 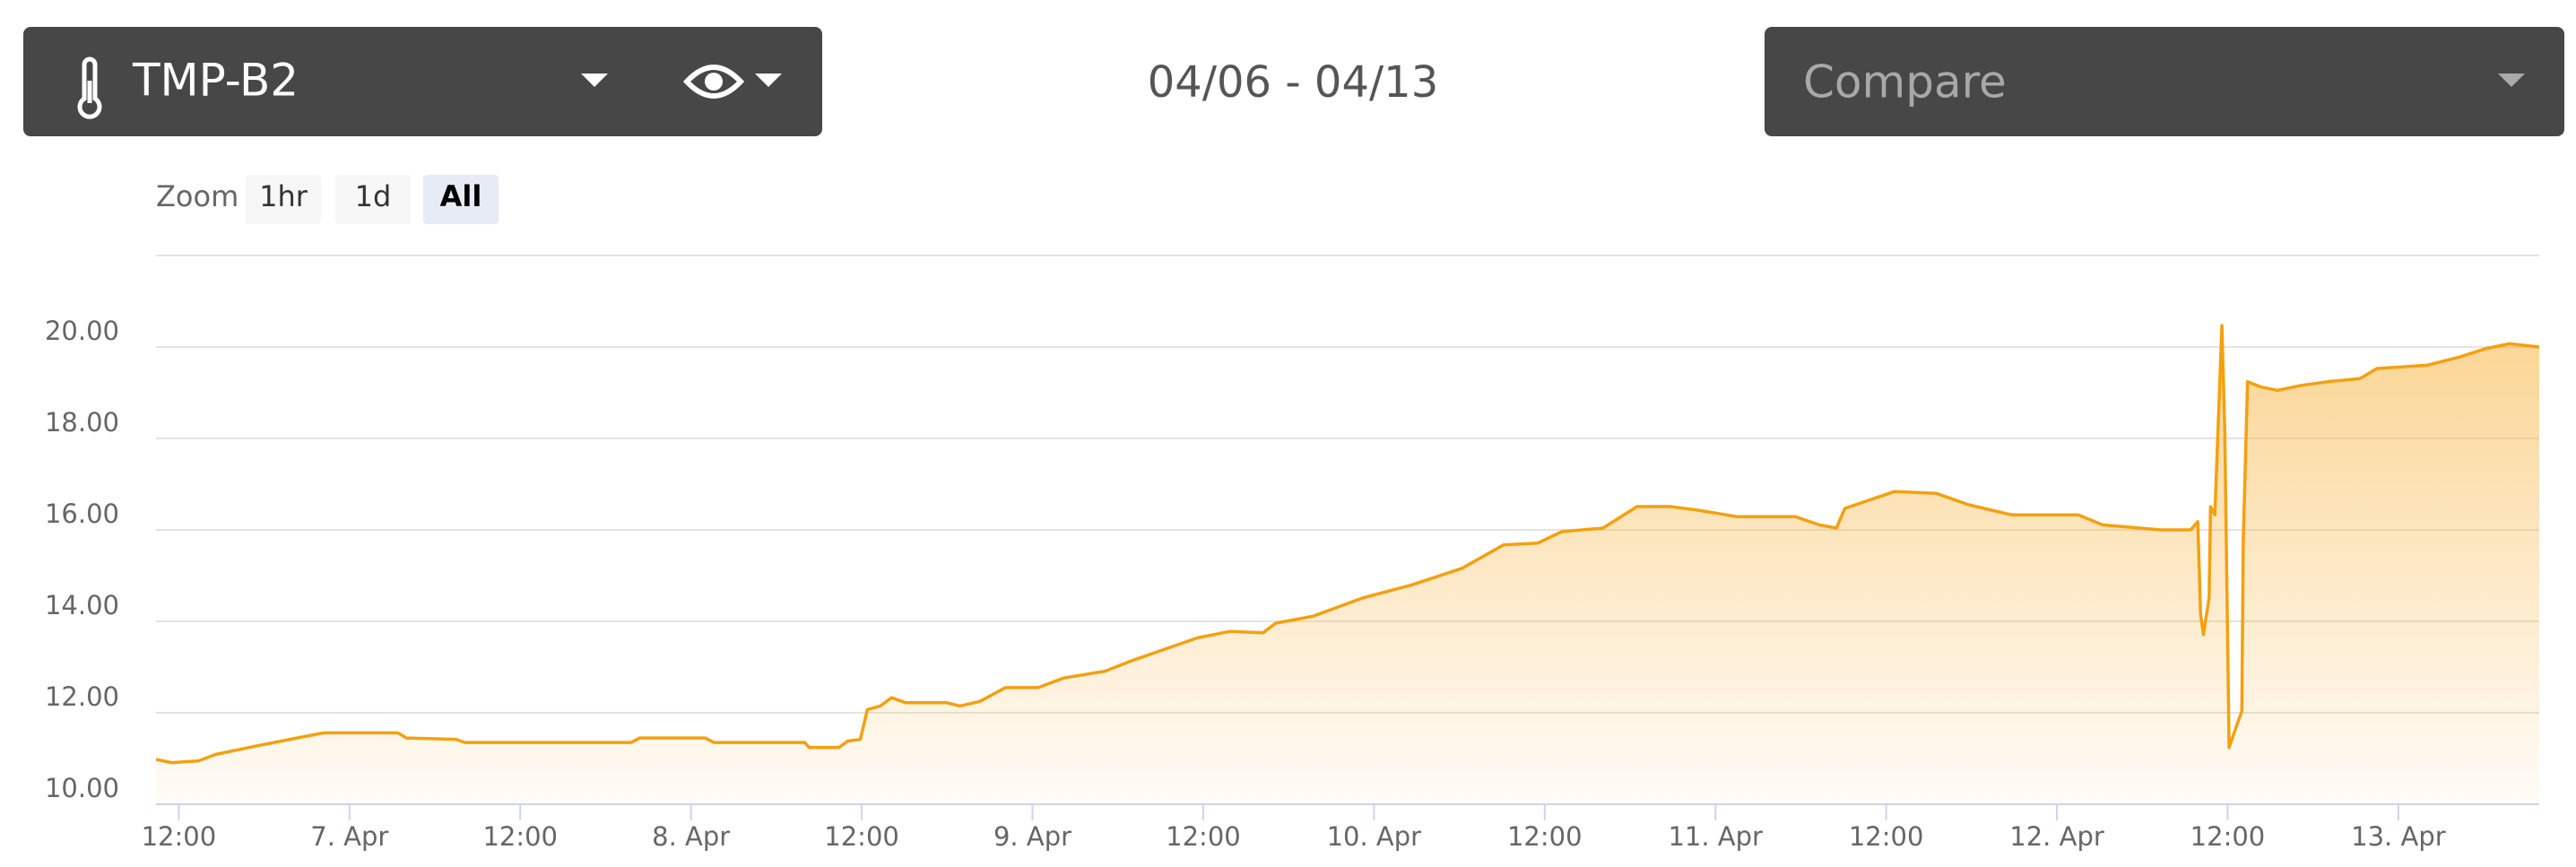 I want to click on zoom-button-label: 1hr, so click(x=283, y=196).